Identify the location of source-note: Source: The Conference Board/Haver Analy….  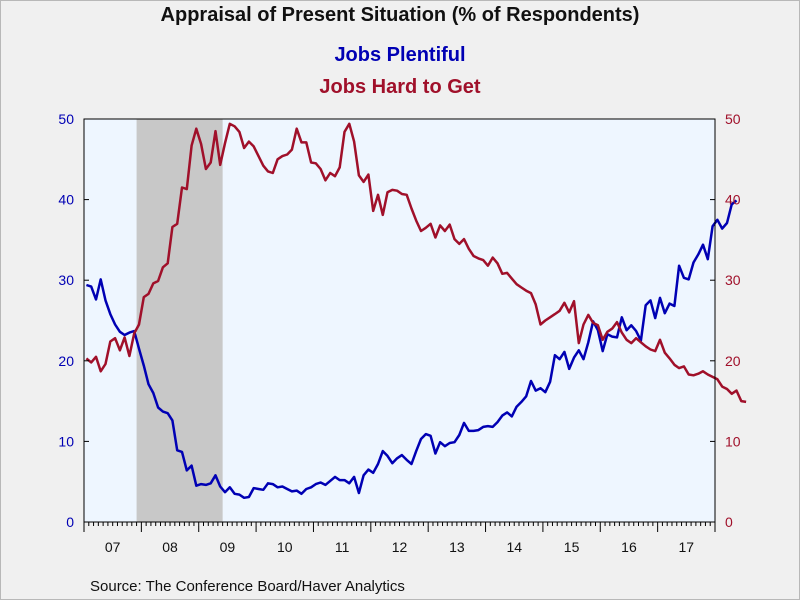
(247, 586).